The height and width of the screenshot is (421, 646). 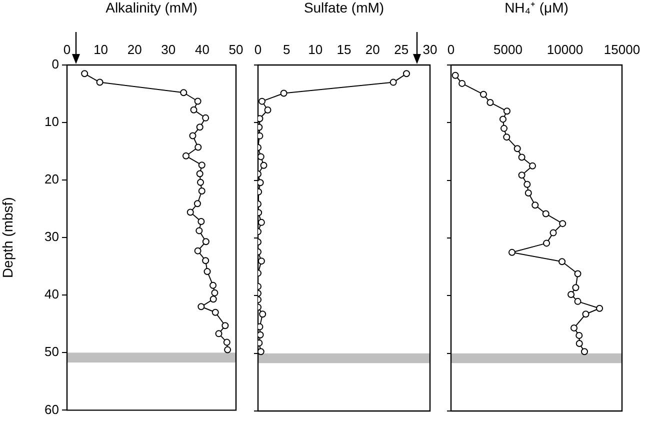 I want to click on y-tick-label: 20, so click(x=51, y=179).